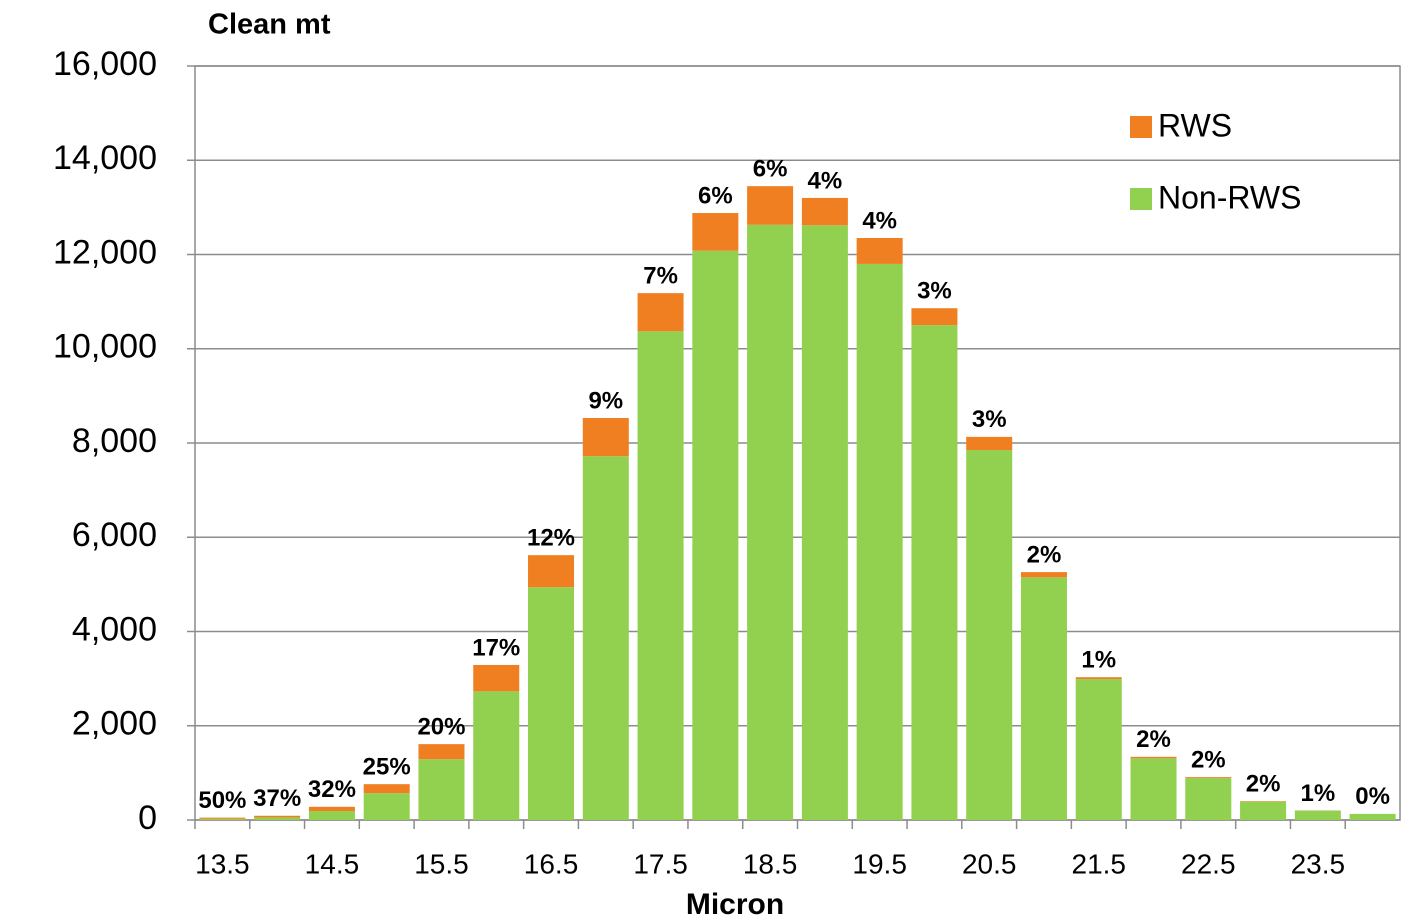 The height and width of the screenshot is (923, 1414). Describe the element at coordinates (1195, 125) in the screenshot. I see `legend-label: RWS` at that location.